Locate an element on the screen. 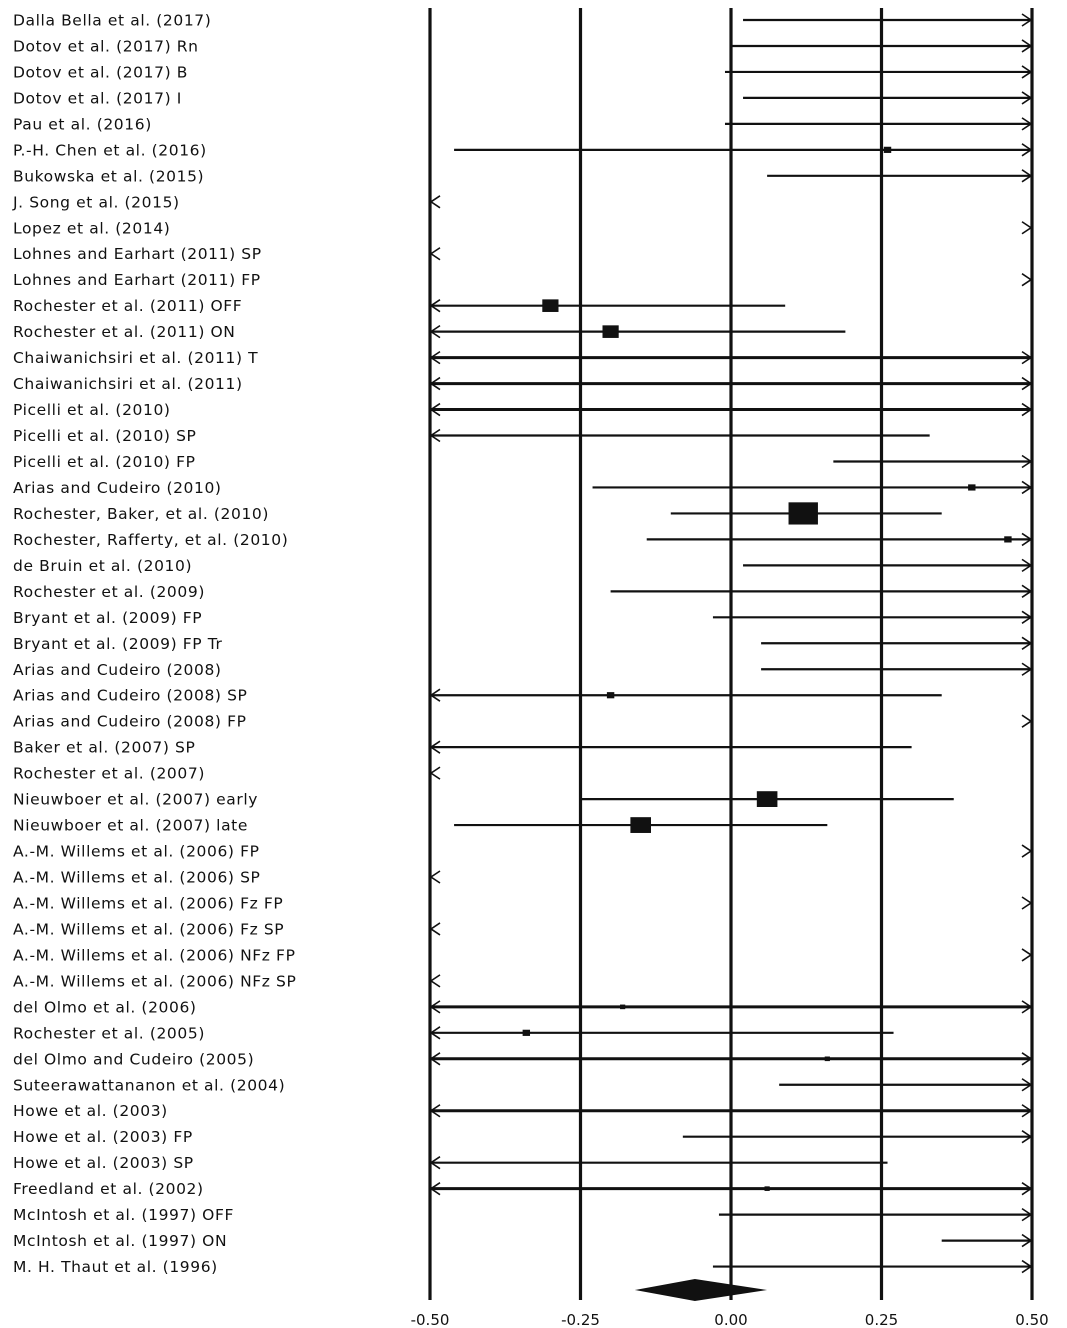 Image resolution: width=1067 pixels, height=1328 pixels. study-label: Lohnes and Earhart (2011) SP is located at coordinates (137, 254).